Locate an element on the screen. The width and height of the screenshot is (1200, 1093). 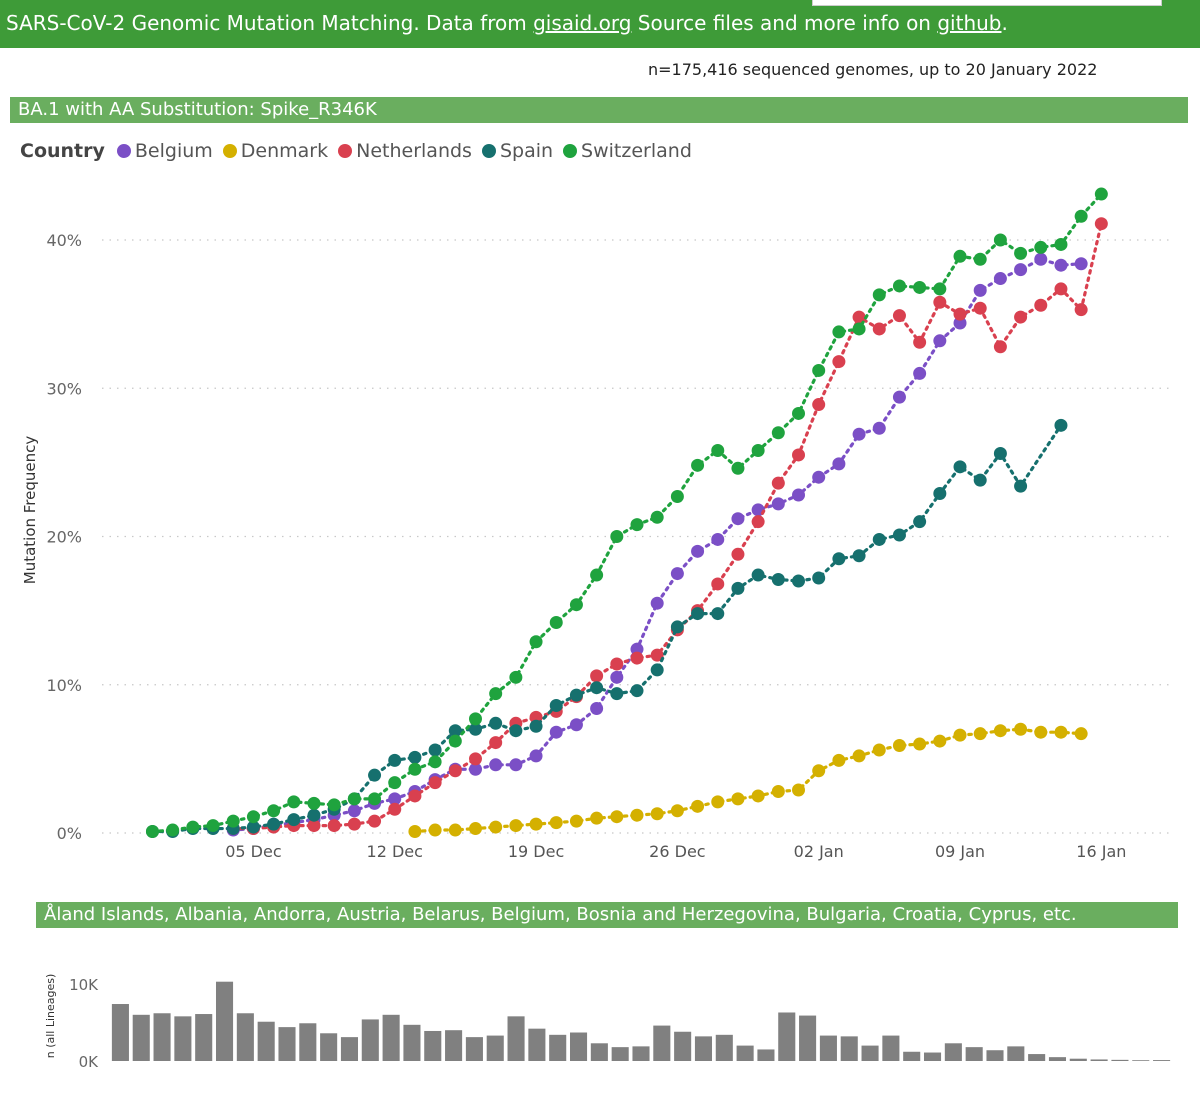
legend-dot-denmark is located at coordinates (229, 151).